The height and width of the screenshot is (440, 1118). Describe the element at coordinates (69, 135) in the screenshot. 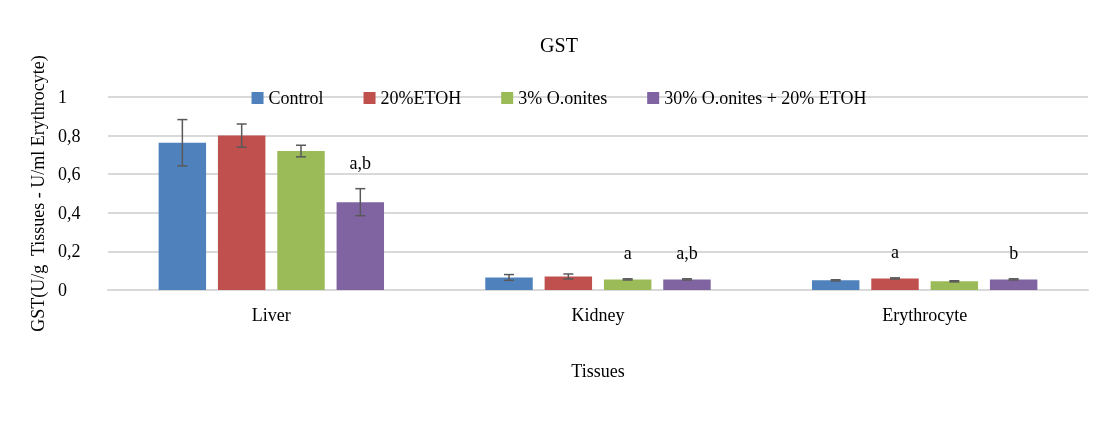

I see `y-tick-label: 0,8` at that location.